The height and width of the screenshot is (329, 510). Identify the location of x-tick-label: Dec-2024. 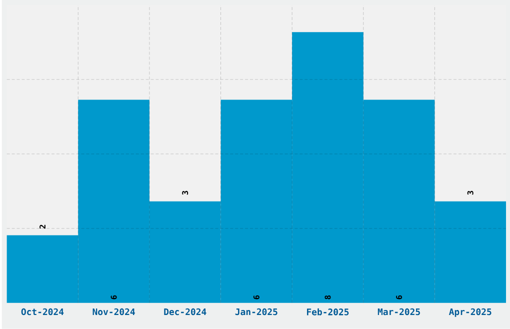
(185, 312).